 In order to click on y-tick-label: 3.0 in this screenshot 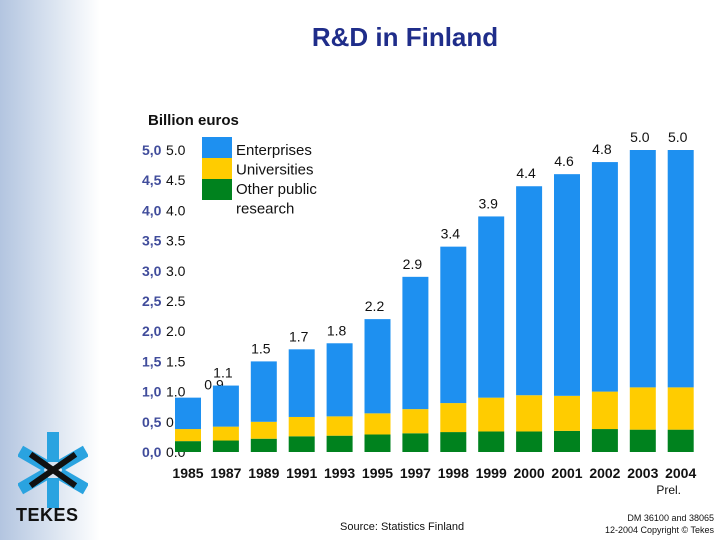, I will do `click(176, 271)`.